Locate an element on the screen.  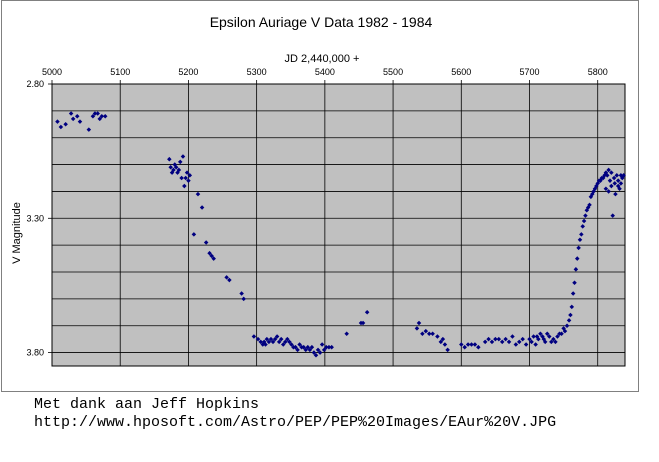
x-tick-labels: 5000 5100 5200 5300 5400 5500 5600 5700 5800 is located at coordinates (325, 72).